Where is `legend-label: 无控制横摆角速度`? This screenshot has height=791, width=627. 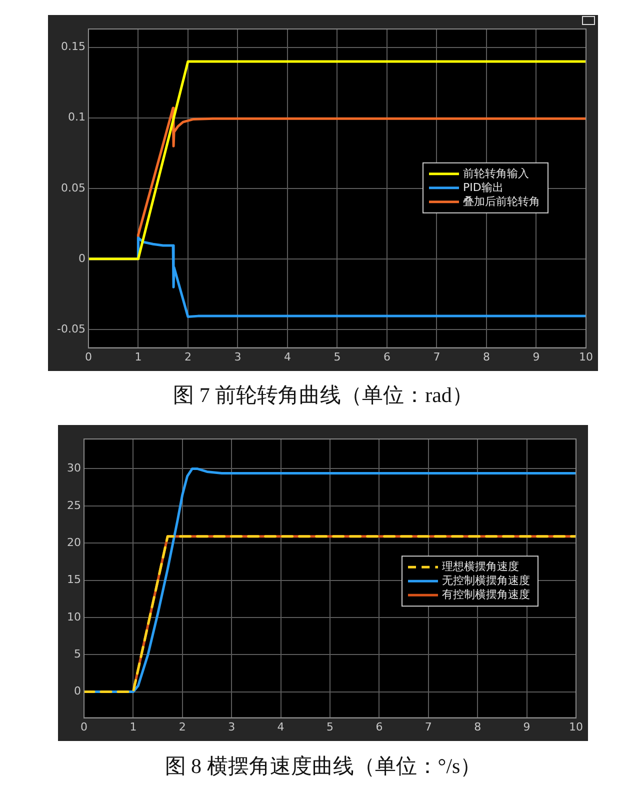
legend-label: 无控制横摆角速度 is located at coordinates (486, 580).